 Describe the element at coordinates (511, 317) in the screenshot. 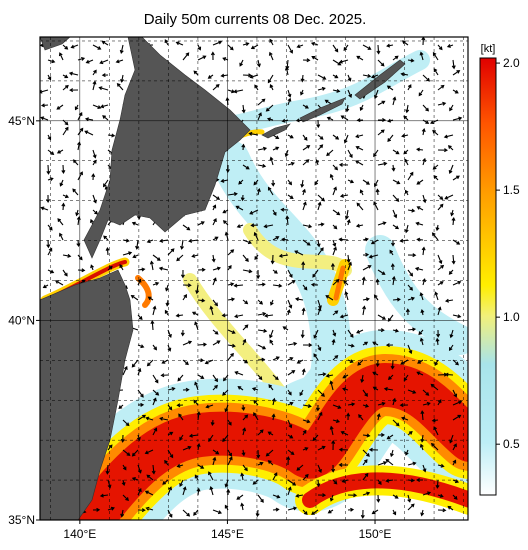

I see `colorbar-tick-label: 1.0` at that location.